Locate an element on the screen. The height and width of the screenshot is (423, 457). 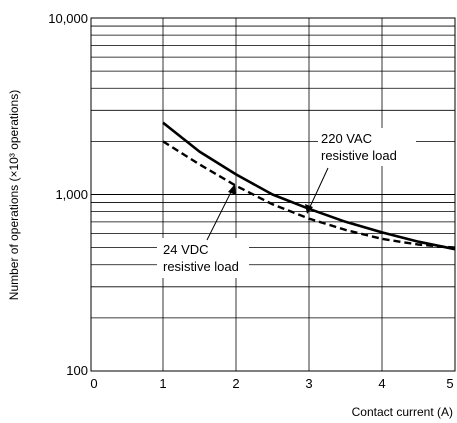
y-axis-label: Number of operations (×10³ operations) is located at coordinates (14, 195).